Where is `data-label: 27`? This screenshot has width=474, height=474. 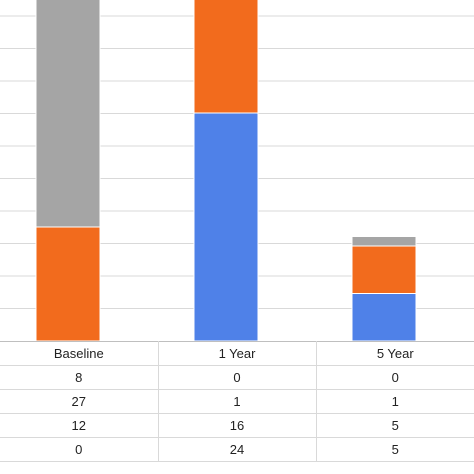
data-label: 27 is located at coordinates (79, 401).